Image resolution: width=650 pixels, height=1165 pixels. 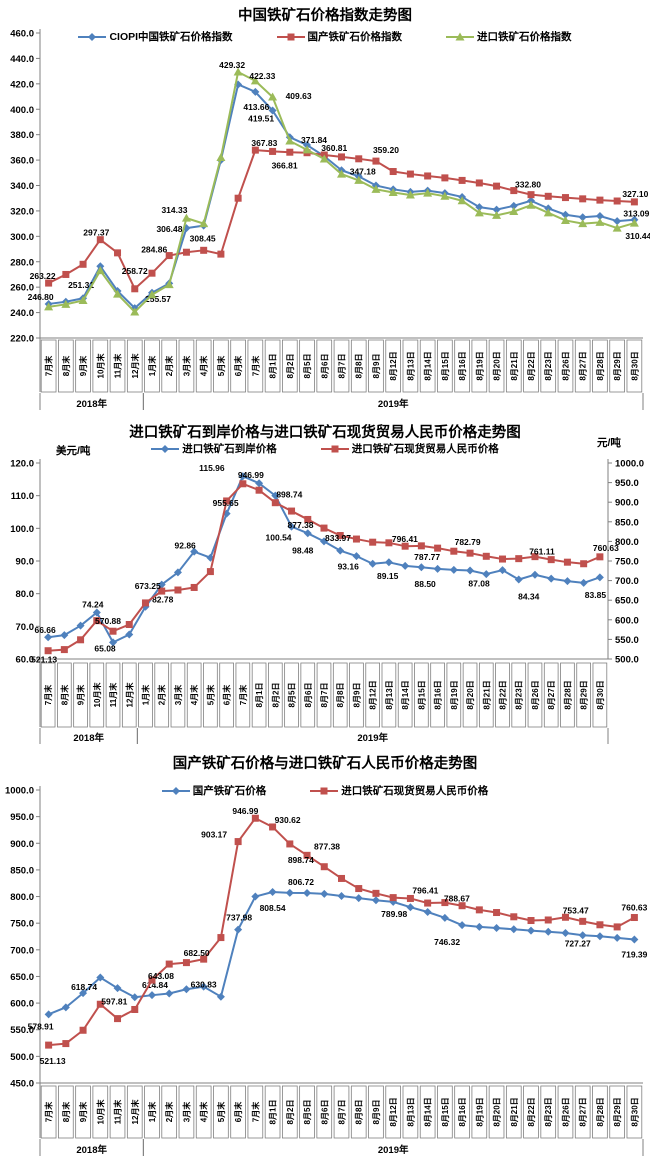 I want to click on y-axis-tick-label: 460.0, so click(x=22, y=34).